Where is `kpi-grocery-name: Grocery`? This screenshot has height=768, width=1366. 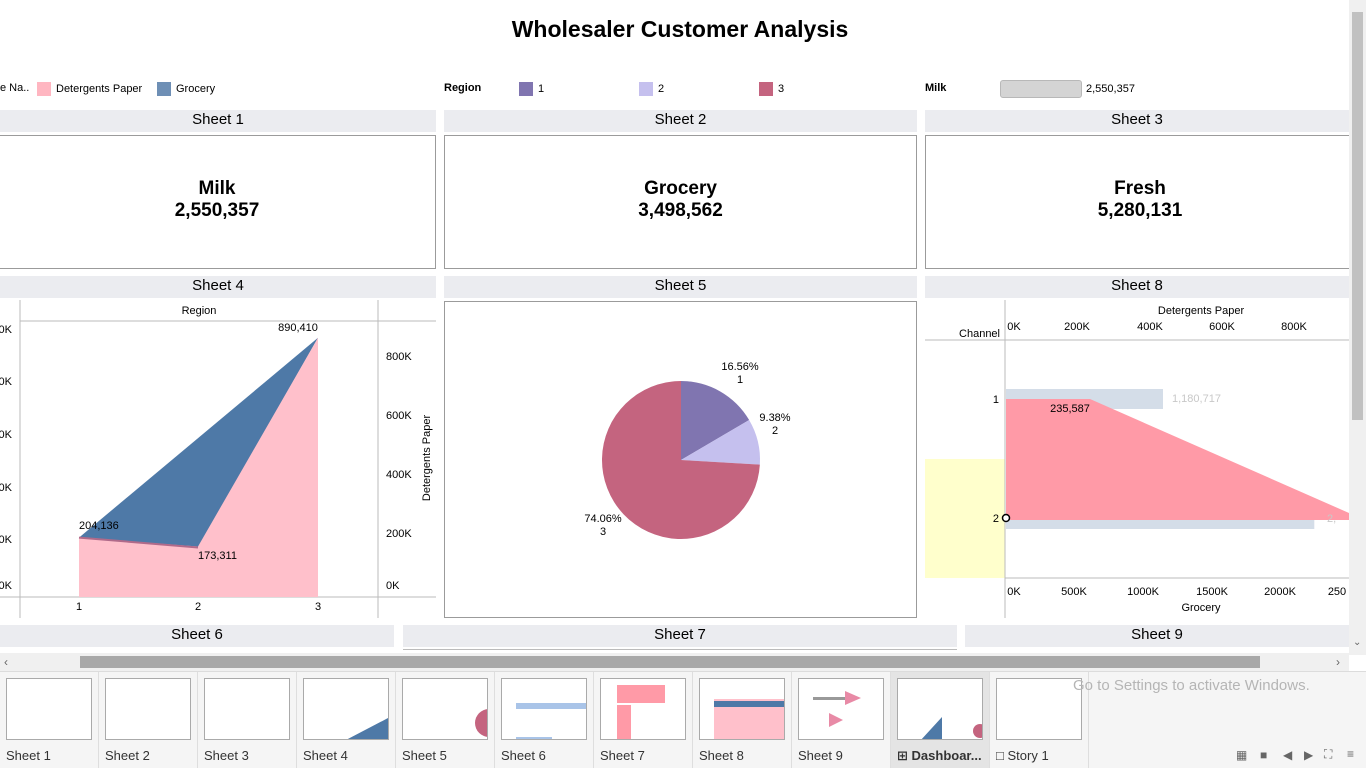
kpi-grocery-name: Grocery is located at coordinates (680, 188).